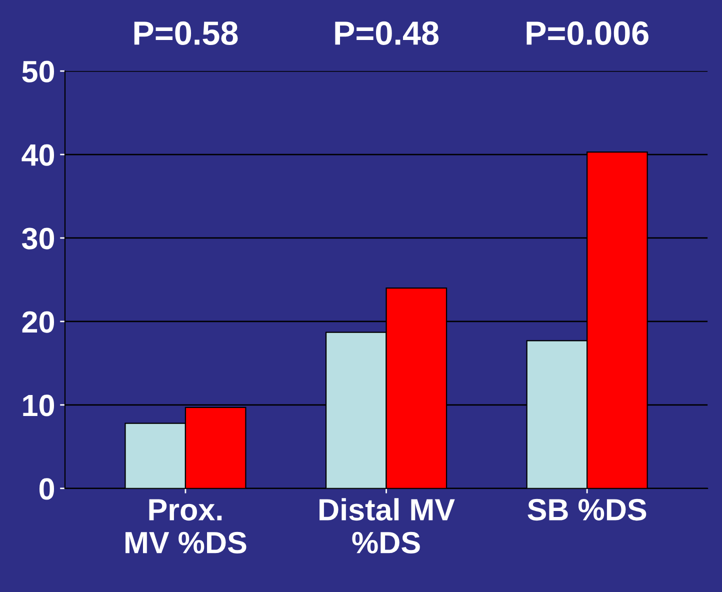 This screenshot has width=722, height=592. I want to click on text: P=0.58, so click(186, 33).